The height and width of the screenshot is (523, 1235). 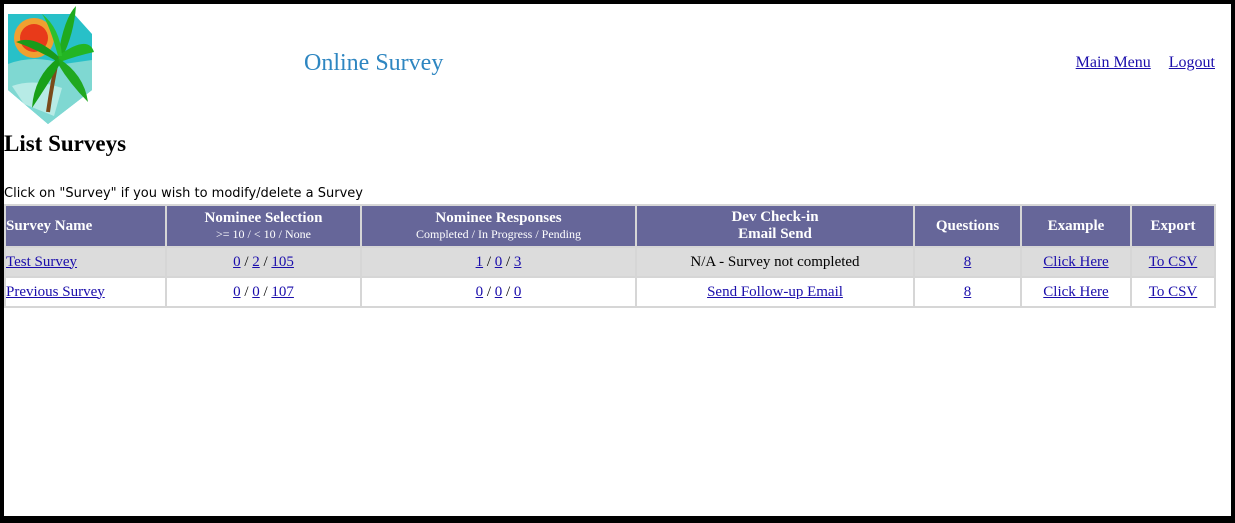 I want to click on nominee-responses-cell: 1 / 0 / 3, so click(x=498, y=262).